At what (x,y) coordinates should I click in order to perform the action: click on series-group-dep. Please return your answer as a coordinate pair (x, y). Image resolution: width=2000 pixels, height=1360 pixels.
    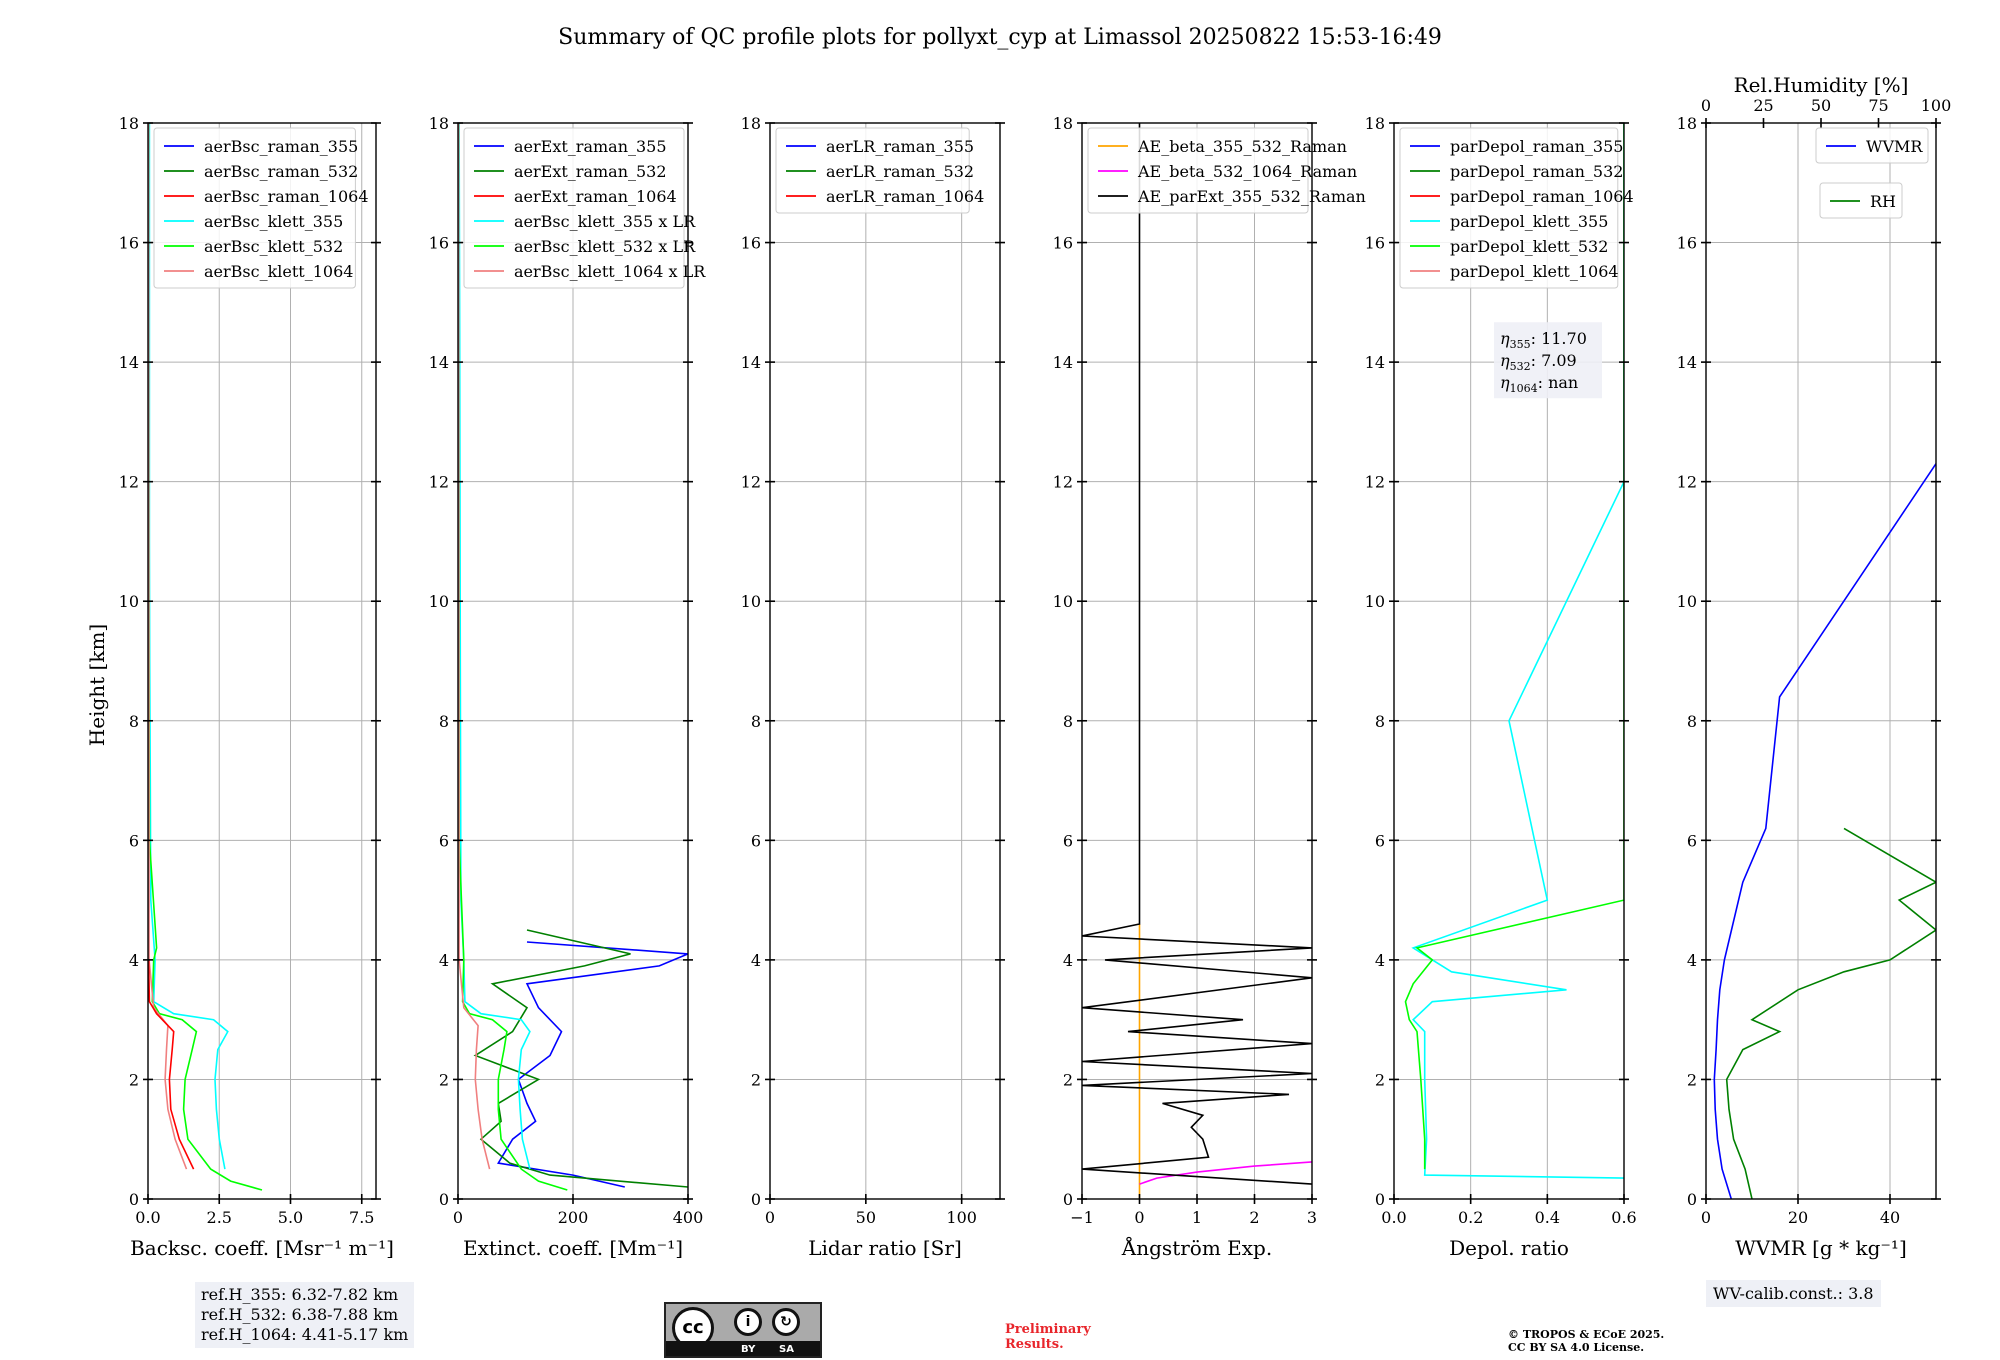
    Looking at the image, I should click on (1514, 651).